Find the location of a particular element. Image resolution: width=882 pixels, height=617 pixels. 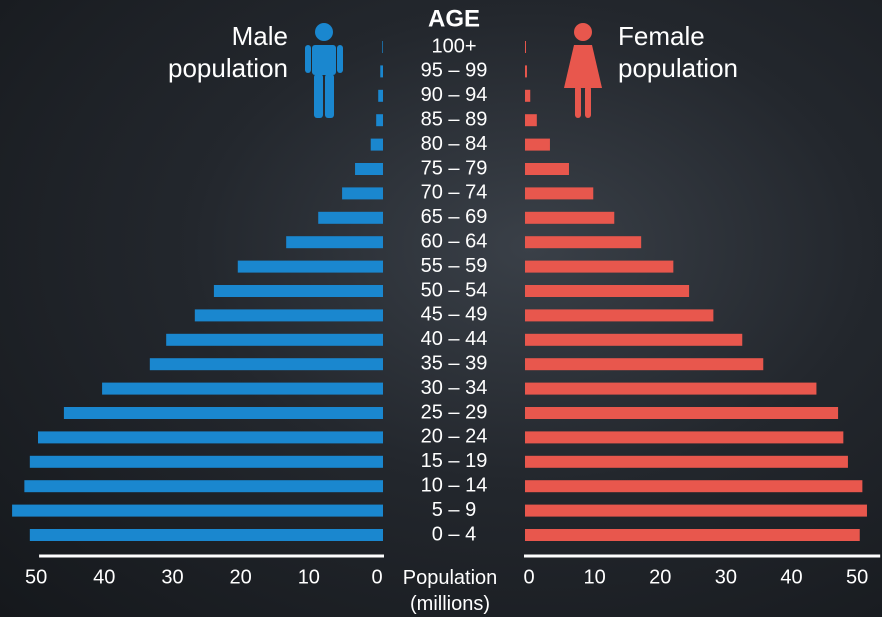

x-axis-label: Population (millions) is located at coordinates (450, 591).